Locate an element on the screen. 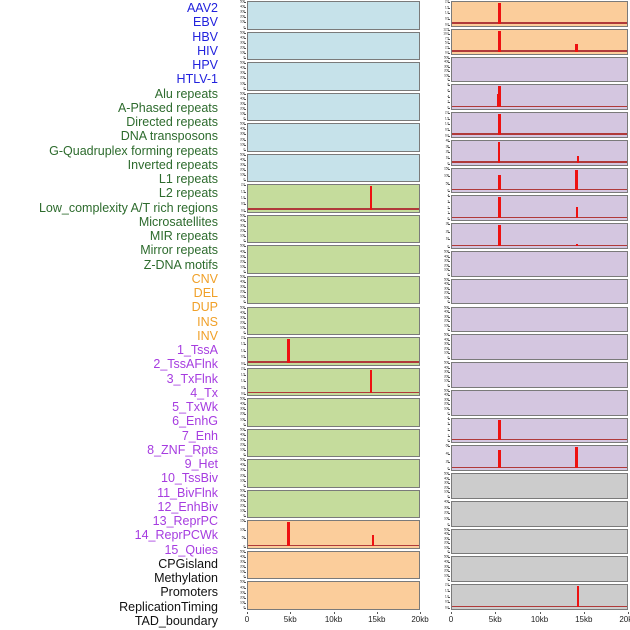 This screenshot has height=630, width=630. coverage-track: 86420 is located at coordinates (530, 97).